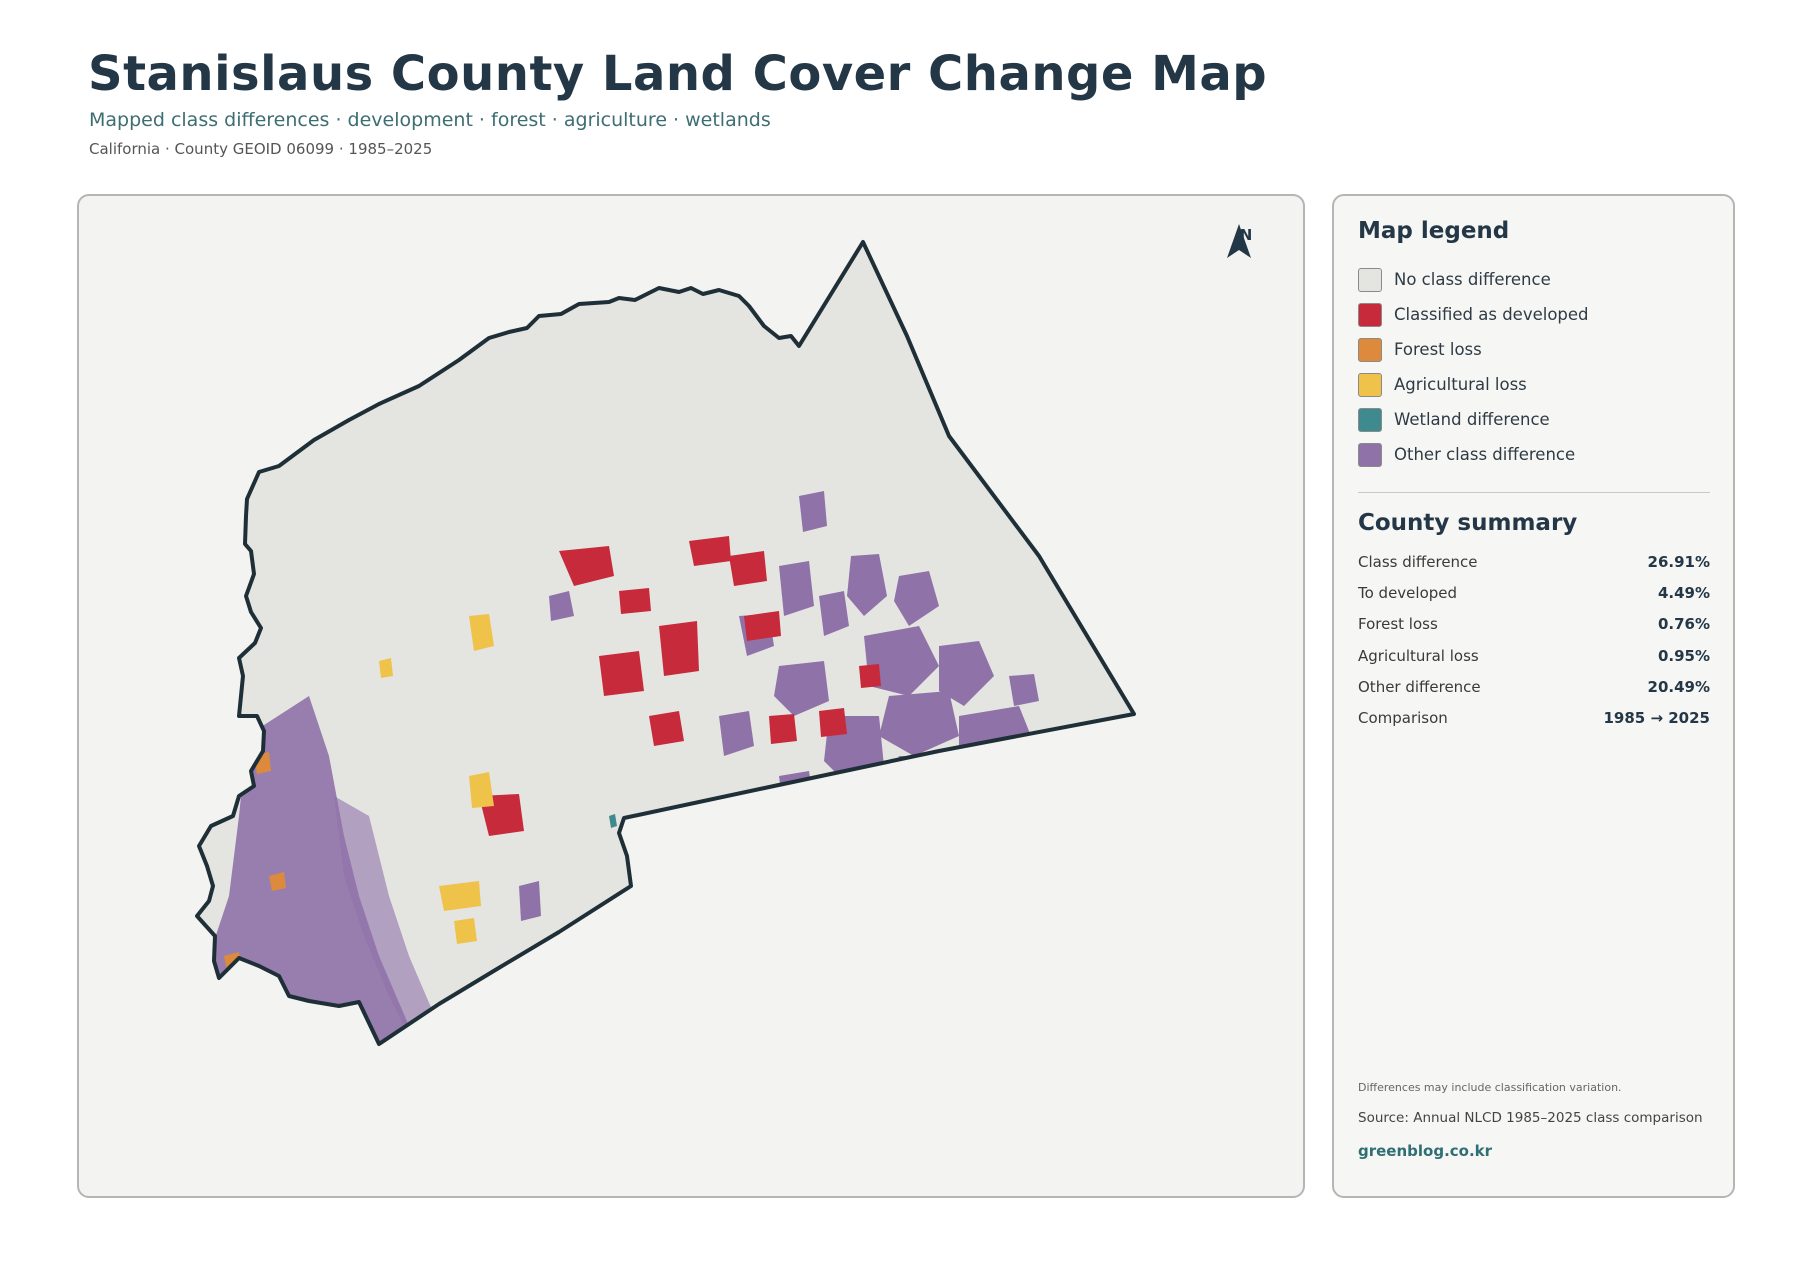 Image resolution: width=1800 pixels, height=1273 pixels. Describe the element at coordinates (1460, 384) in the screenshot. I see `legend-label: Agricultural loss` at that location.